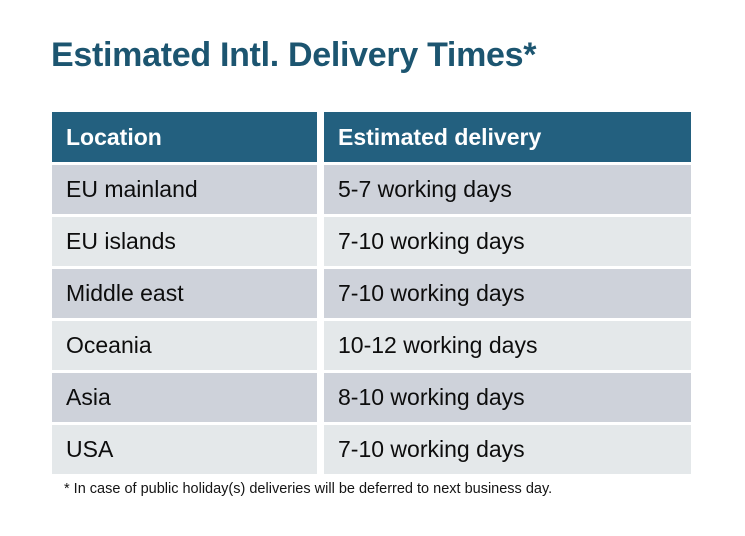 This screenshot has height=536, width=745. I want to click on cell-delivery: 5-7 working days, so click(507, 189).